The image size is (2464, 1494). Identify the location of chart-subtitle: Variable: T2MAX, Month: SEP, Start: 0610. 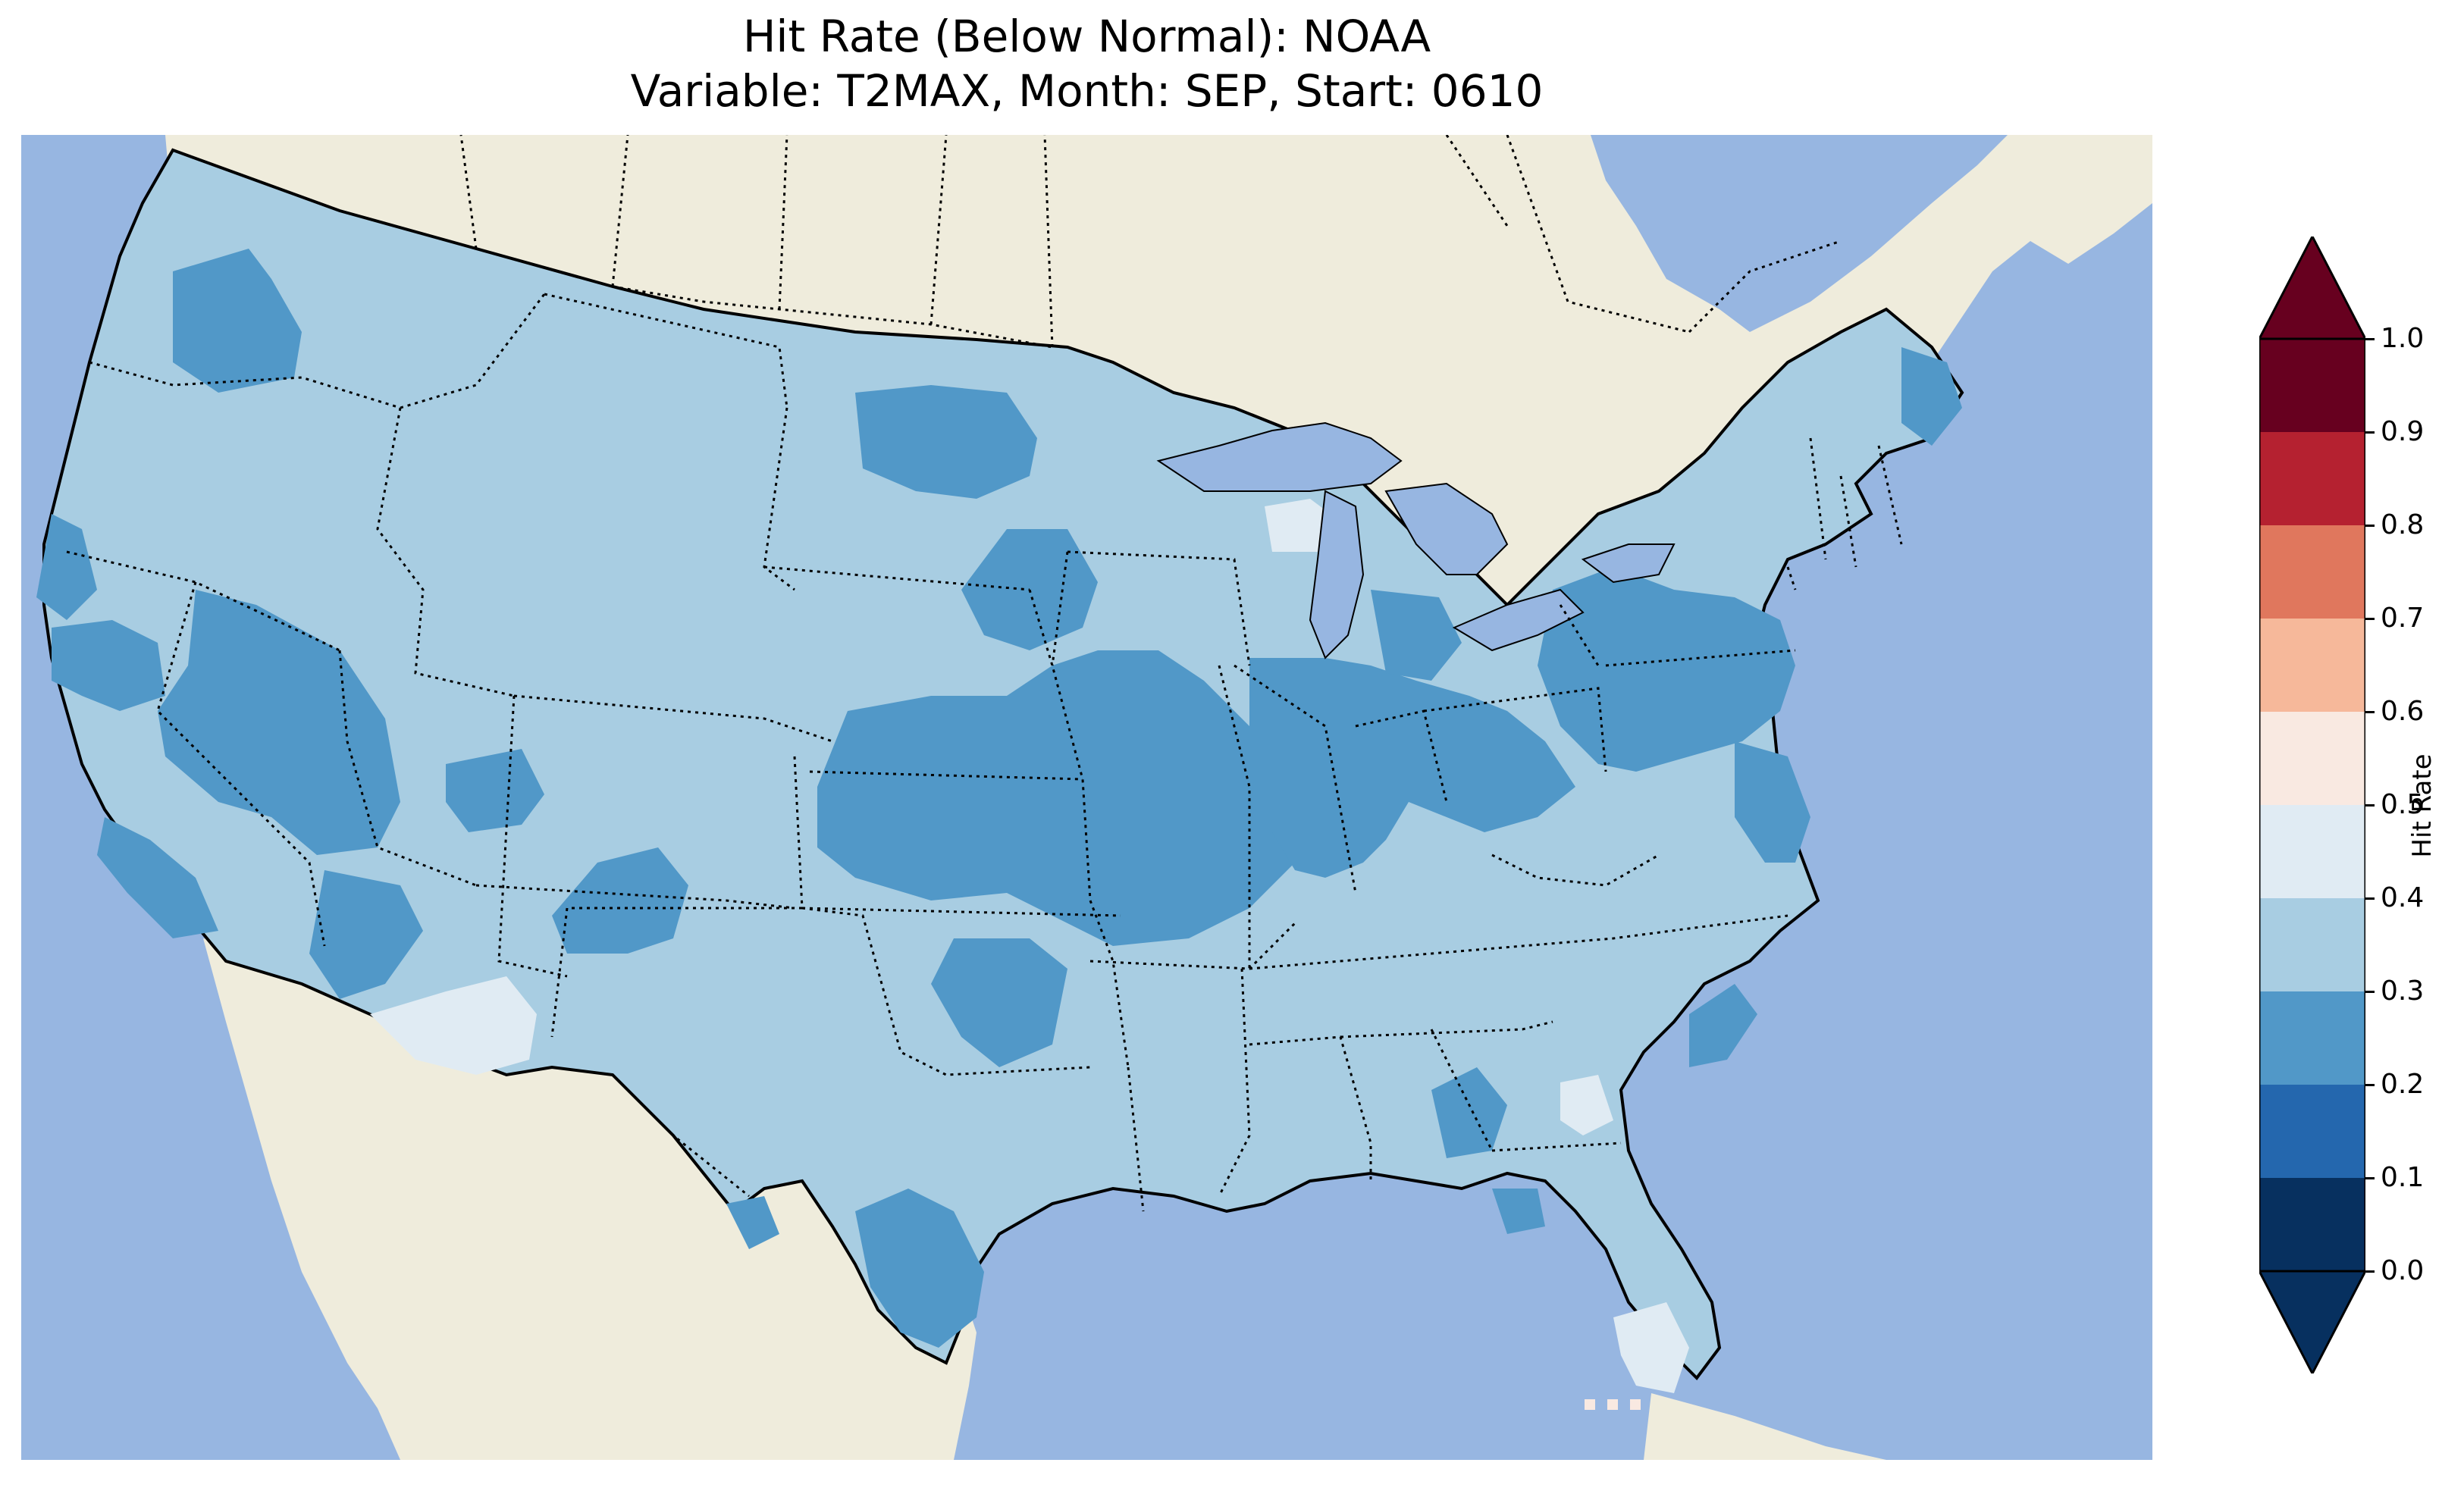
(1087, 91).